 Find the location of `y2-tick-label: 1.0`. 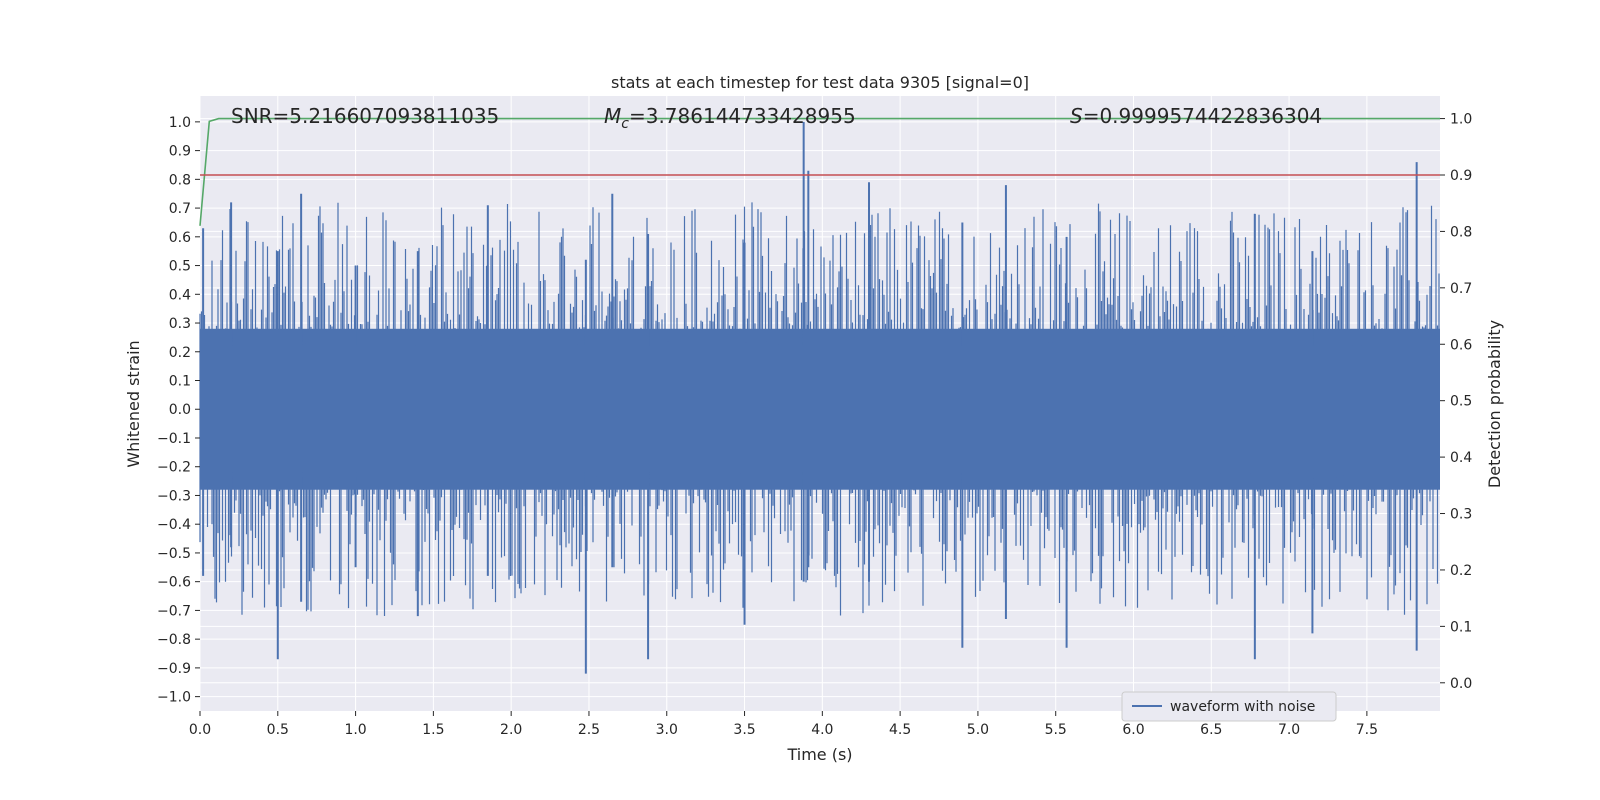

y2-tick-label: 1.0 is located at coordinates (1461, 120).